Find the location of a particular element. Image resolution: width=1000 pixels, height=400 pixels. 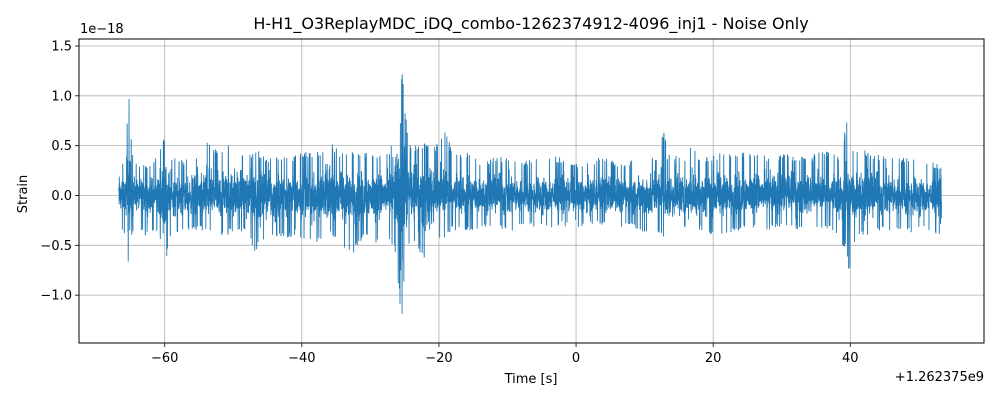

x-axis-ticks: −60 −40 −20 0 20 40 is located at coordinates (505, 354).